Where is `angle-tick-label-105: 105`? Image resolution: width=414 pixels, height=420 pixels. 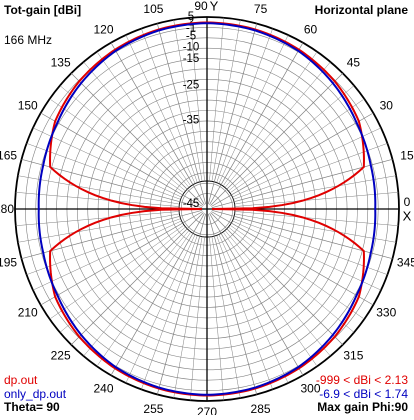
angle-tick-label-105: 105 is located at coordinates (153, 9).